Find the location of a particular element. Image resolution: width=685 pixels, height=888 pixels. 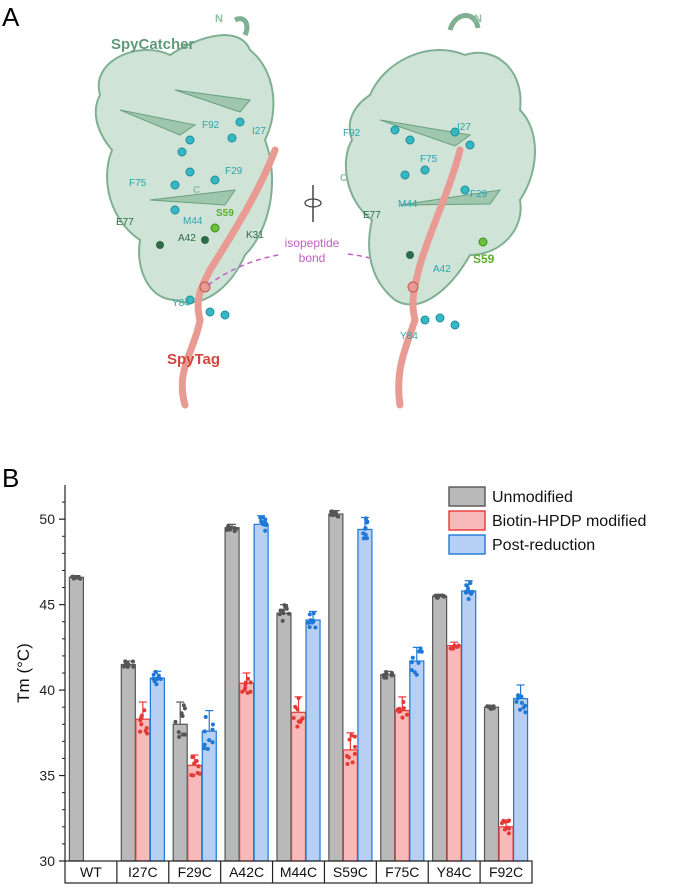

spycatcher-label: SpyCatcher is located at coordinates (153, 44).